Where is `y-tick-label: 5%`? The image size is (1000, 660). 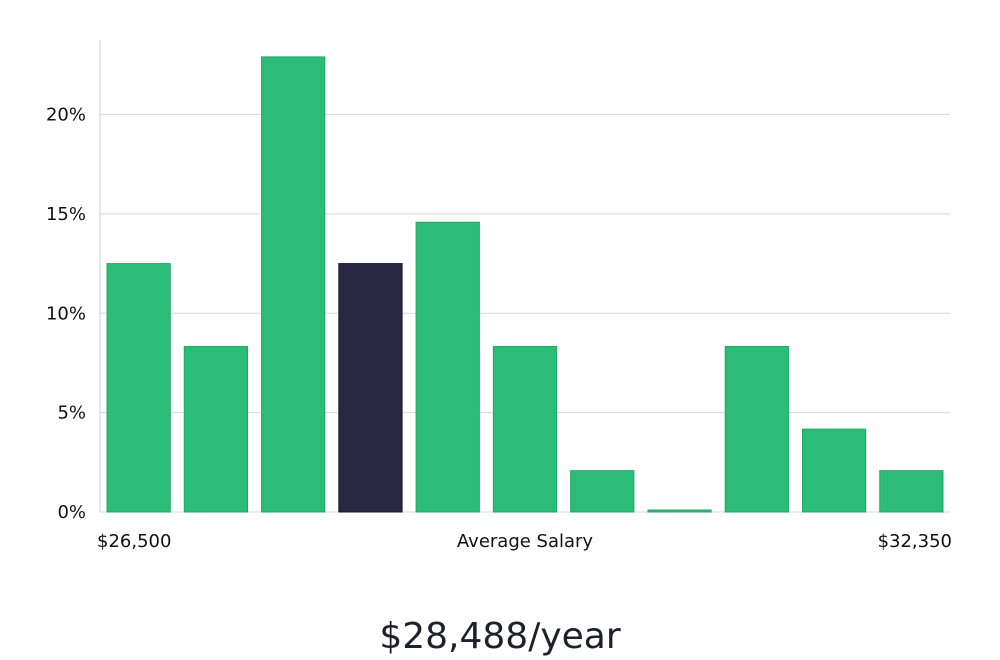 y-tick-label: 5% is located at coordinates (71, 413).